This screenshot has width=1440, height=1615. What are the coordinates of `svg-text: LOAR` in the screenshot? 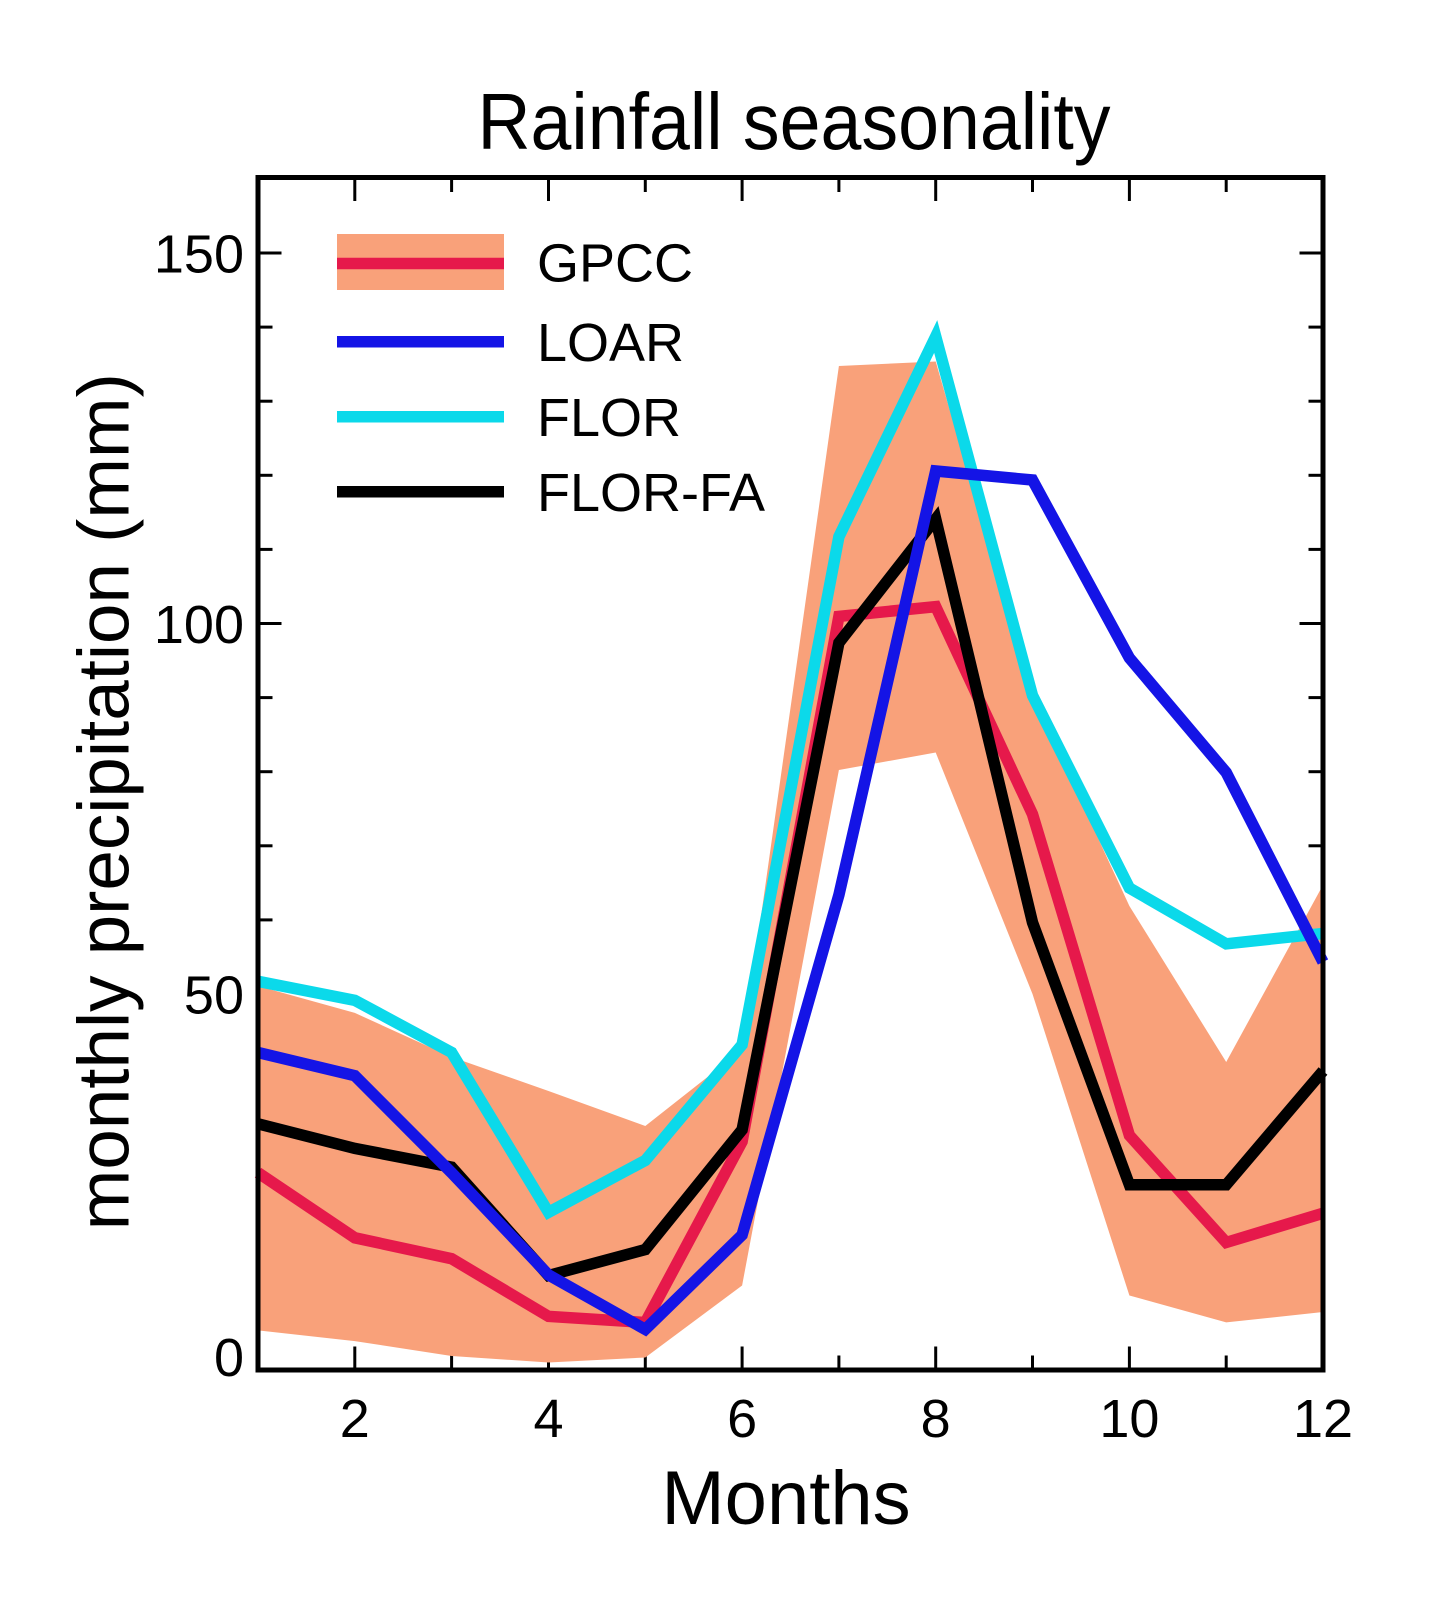 It's located at (610, 343).